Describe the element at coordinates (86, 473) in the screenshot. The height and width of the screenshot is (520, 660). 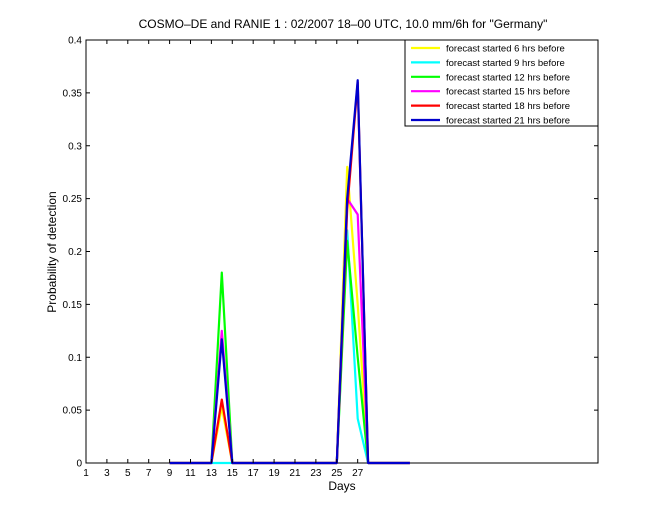
I see `x-tick-label: 1` at that location.